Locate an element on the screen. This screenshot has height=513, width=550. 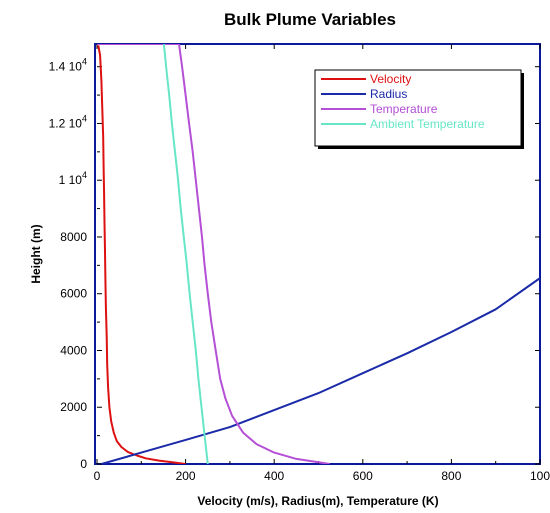
y-tick-label: 6000 is located at coordinates (73, 294).